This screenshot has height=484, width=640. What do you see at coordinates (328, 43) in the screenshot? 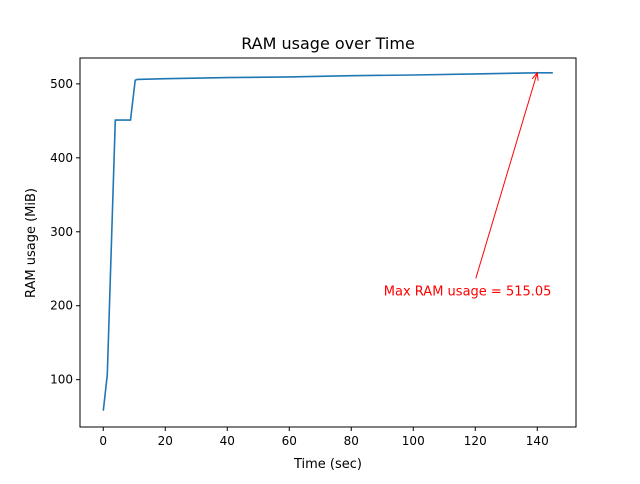
I see `chart-title: RAM usage over Time` at bounding box center [328, 43].